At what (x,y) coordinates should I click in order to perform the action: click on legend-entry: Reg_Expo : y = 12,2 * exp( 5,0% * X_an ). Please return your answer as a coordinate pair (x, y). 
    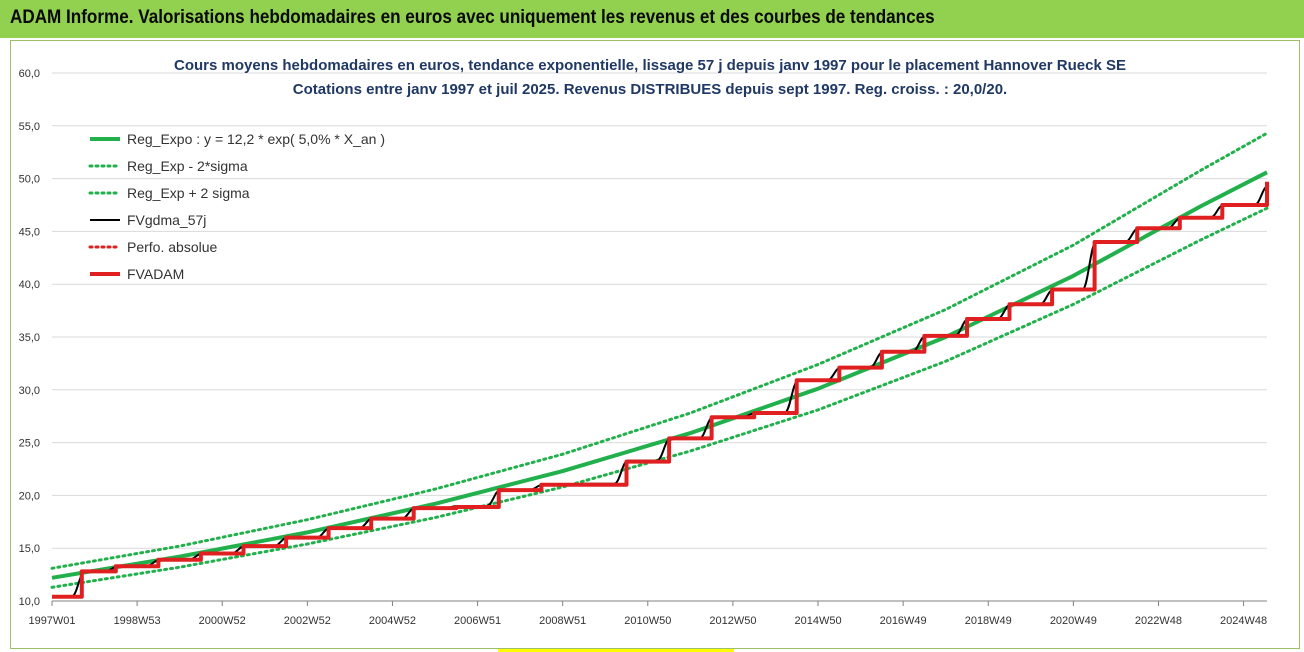
    Looking at the image, I should click on (256, 139).